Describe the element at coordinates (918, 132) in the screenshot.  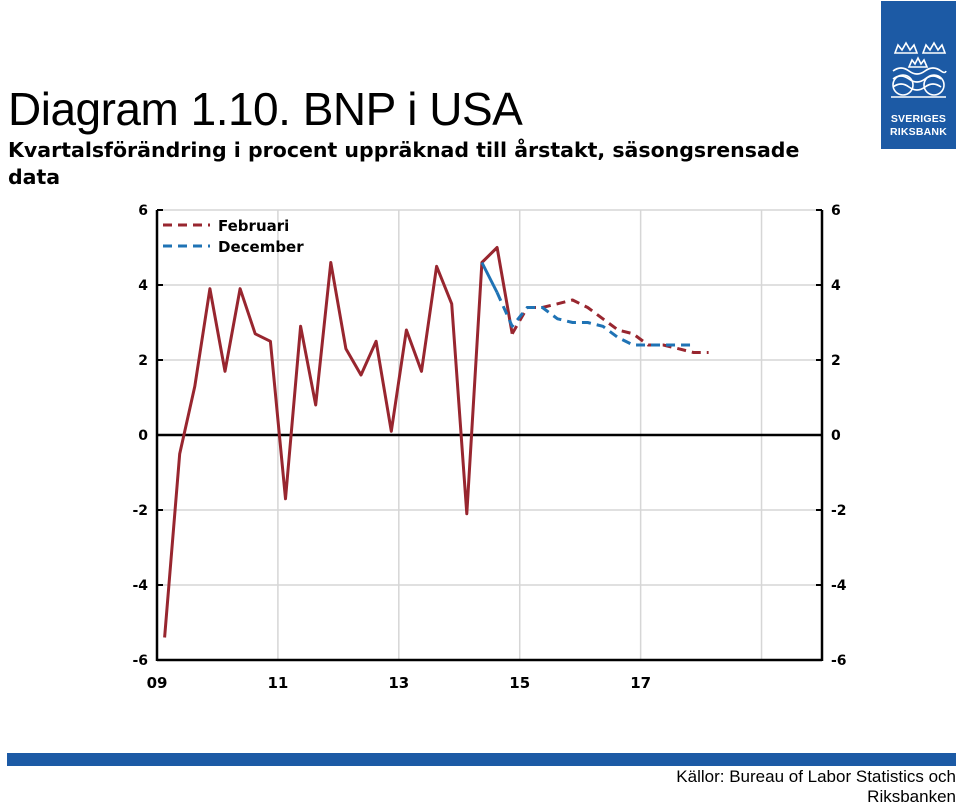
I see `logo-text-riksbank: RIKSBANK` at that location.